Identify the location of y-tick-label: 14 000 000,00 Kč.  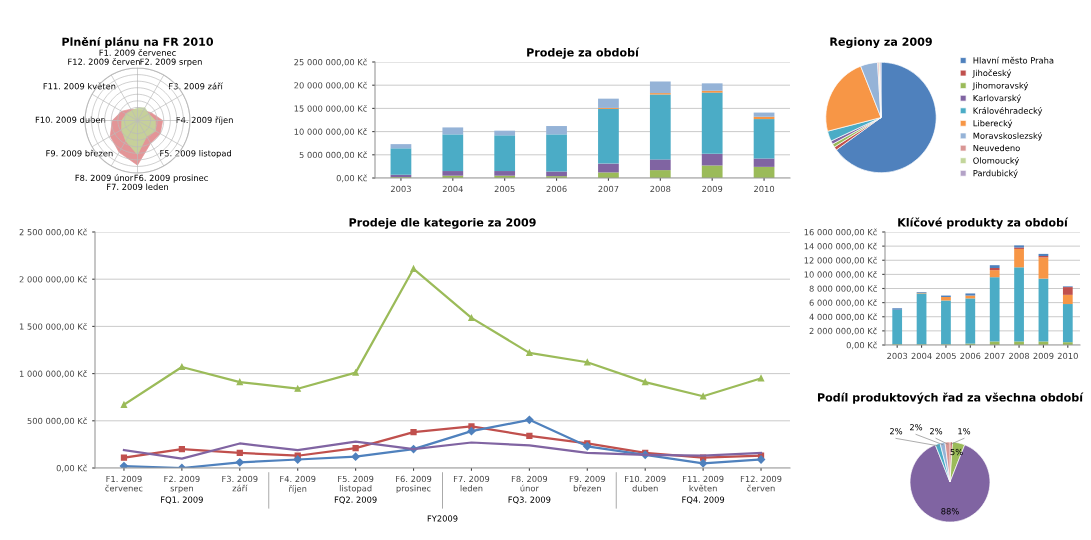
(840, 246).